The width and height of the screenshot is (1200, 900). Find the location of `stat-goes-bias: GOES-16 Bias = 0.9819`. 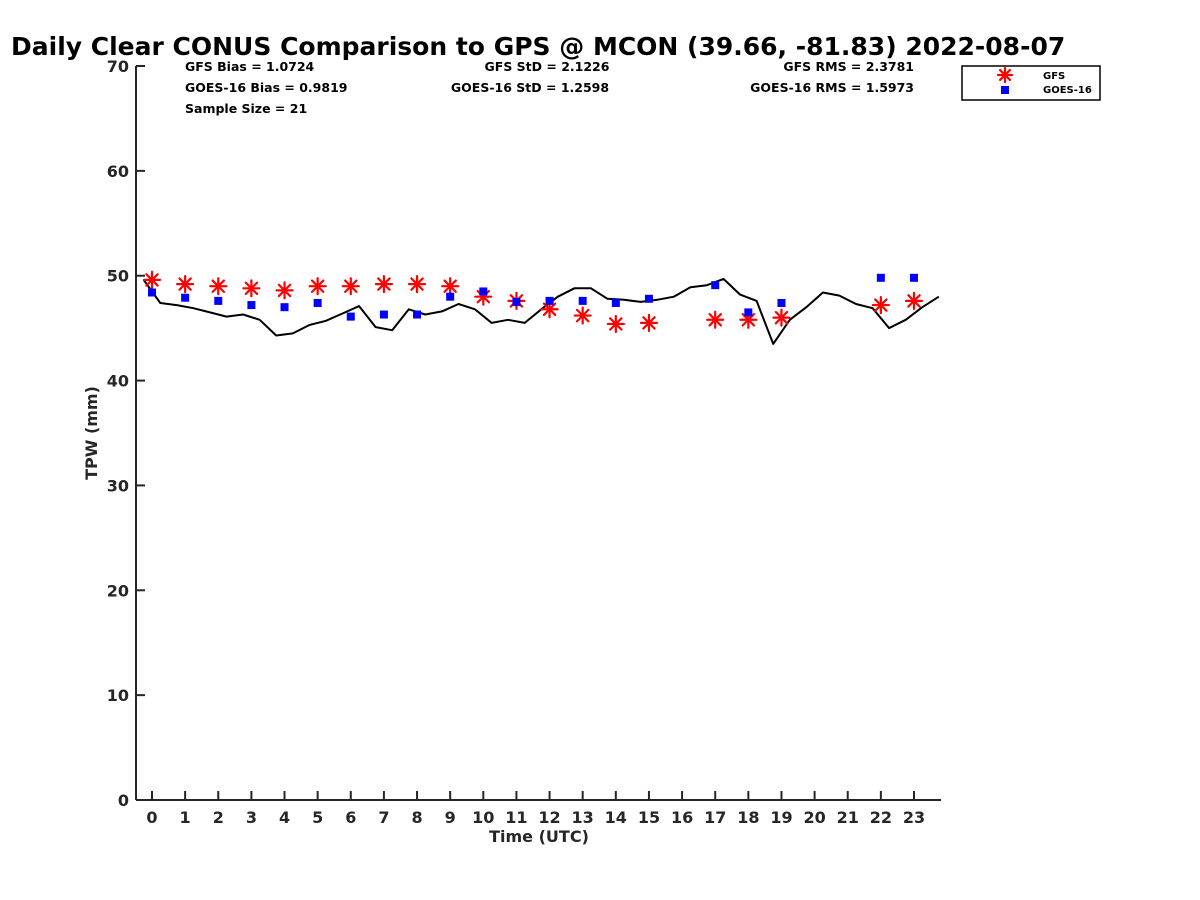

stat-goes-bias: GOES-16 Bias = 0.9819 is located at coordinates (266, 87).